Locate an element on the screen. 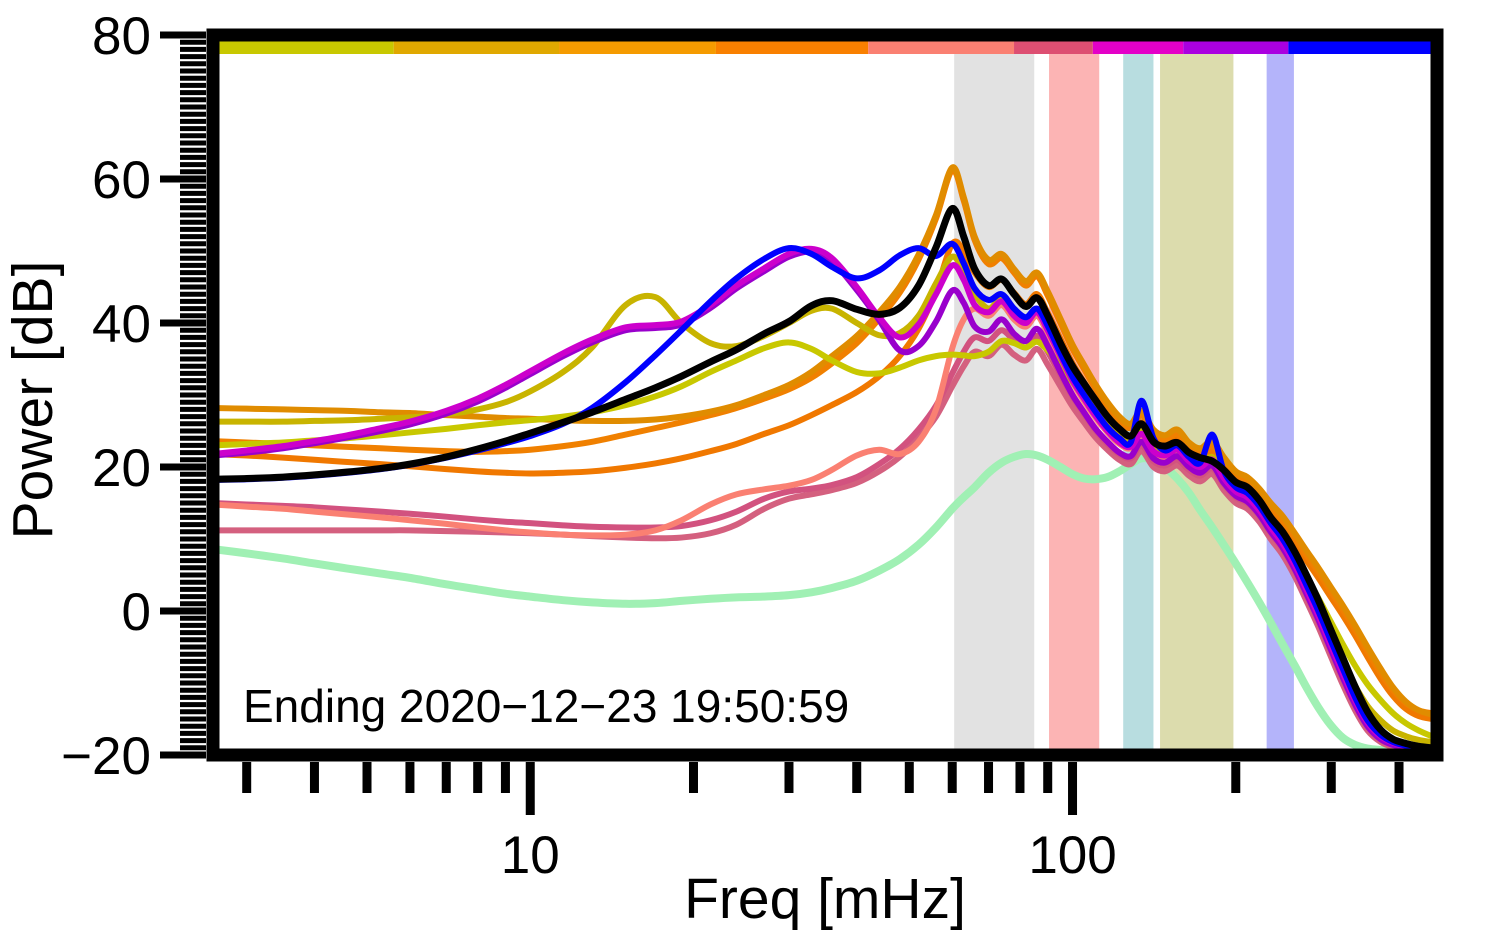 This screenshot has height=952, width=1494. band-gray is located at coordinates (994, 404).